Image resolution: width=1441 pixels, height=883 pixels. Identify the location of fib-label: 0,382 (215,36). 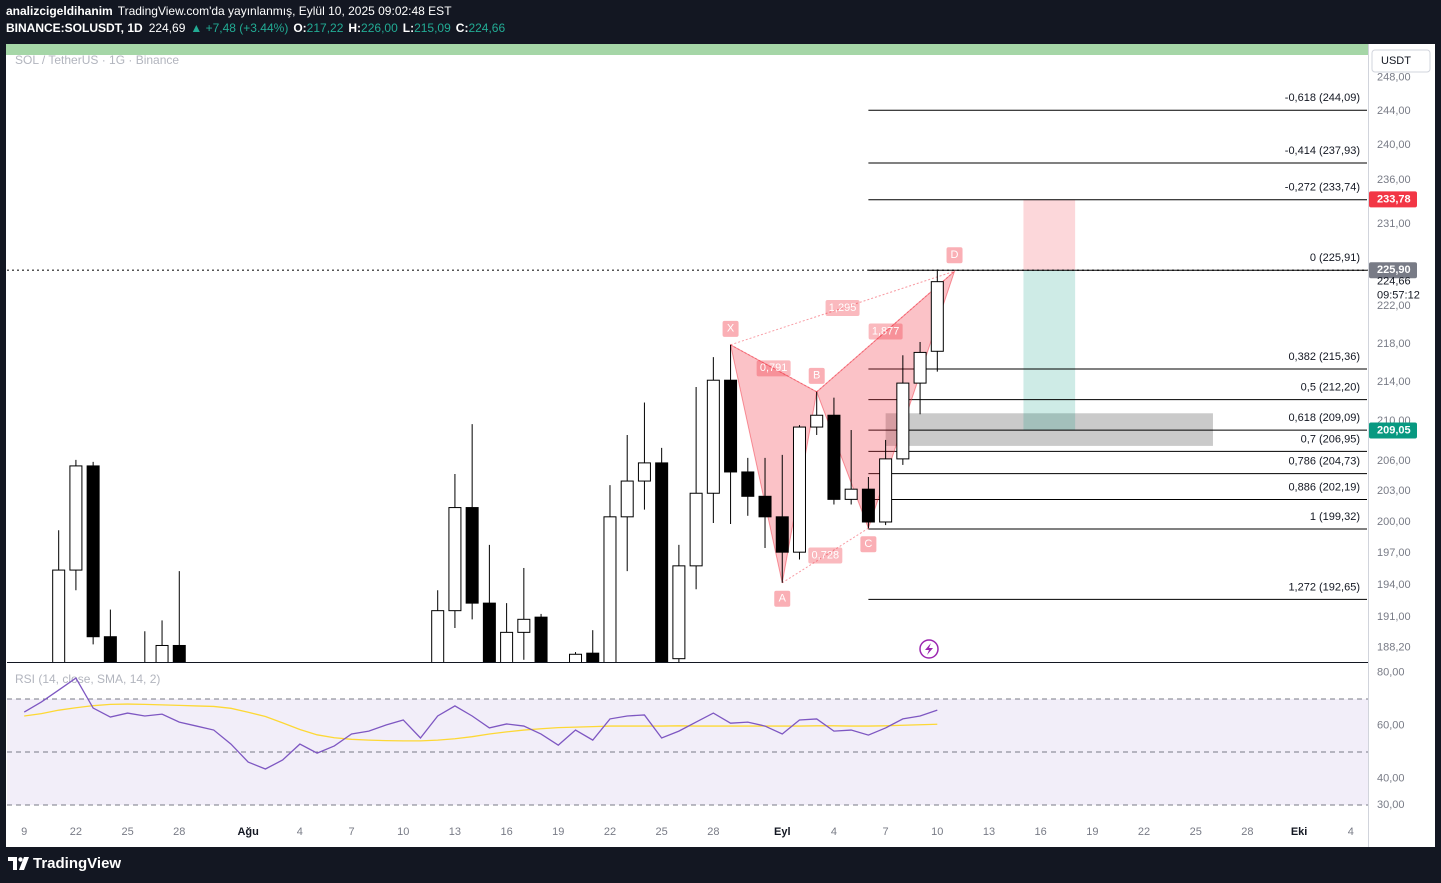
(1324, 357).